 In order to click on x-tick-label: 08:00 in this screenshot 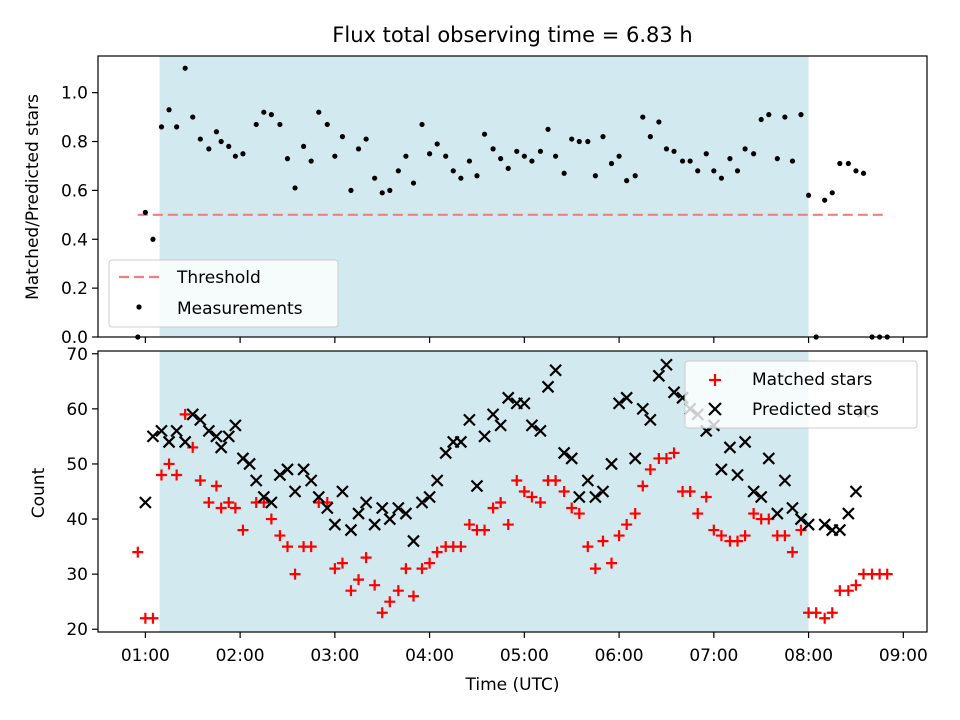, I will do `click(808, 656)`.